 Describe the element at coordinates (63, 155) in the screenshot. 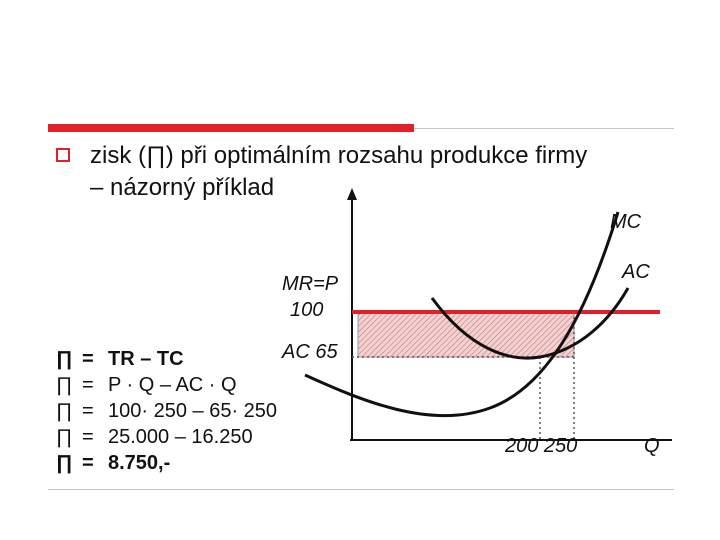

I see `bullet-square-icon` at that location.